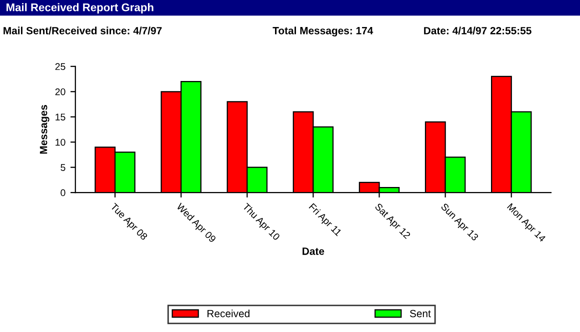 The image size is (580, 332). Describe the element at coordinates (83, 30) in the screenshot. I see `text: Mail Sent/Received since: 4/7/97` at that location.